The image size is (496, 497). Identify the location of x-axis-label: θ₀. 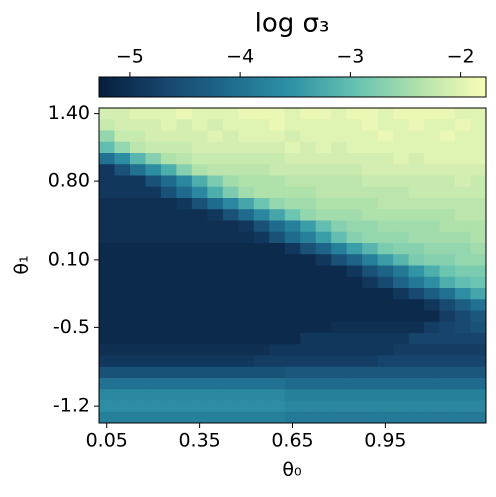
(291, 470).